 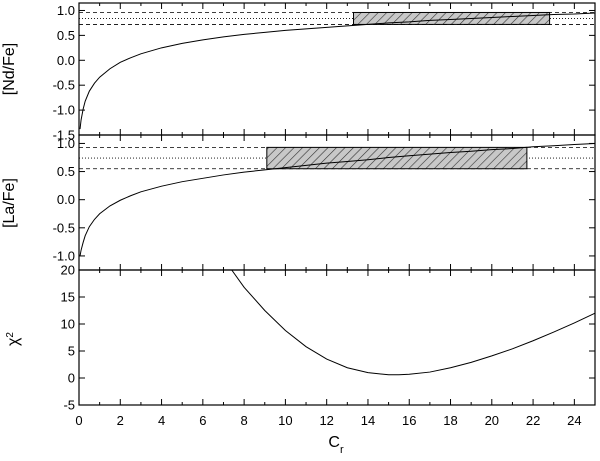 I want to click on la-fe-y-tick-label: 1.0, so click(x=66, y=143).